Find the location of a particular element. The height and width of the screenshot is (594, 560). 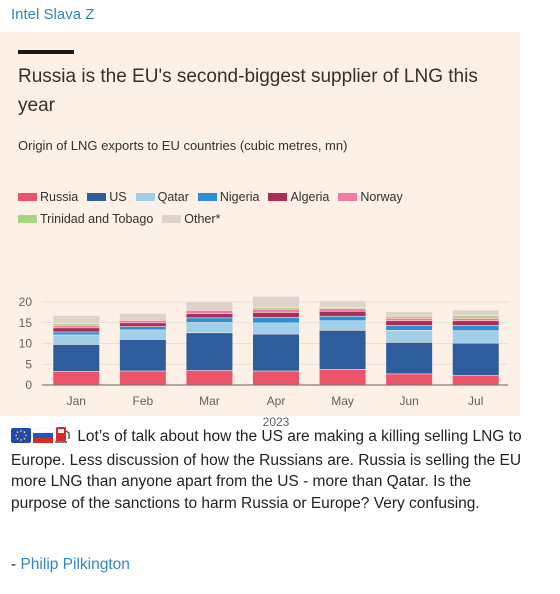

x-tick-label: Jun is located at coordinates (408, 401).